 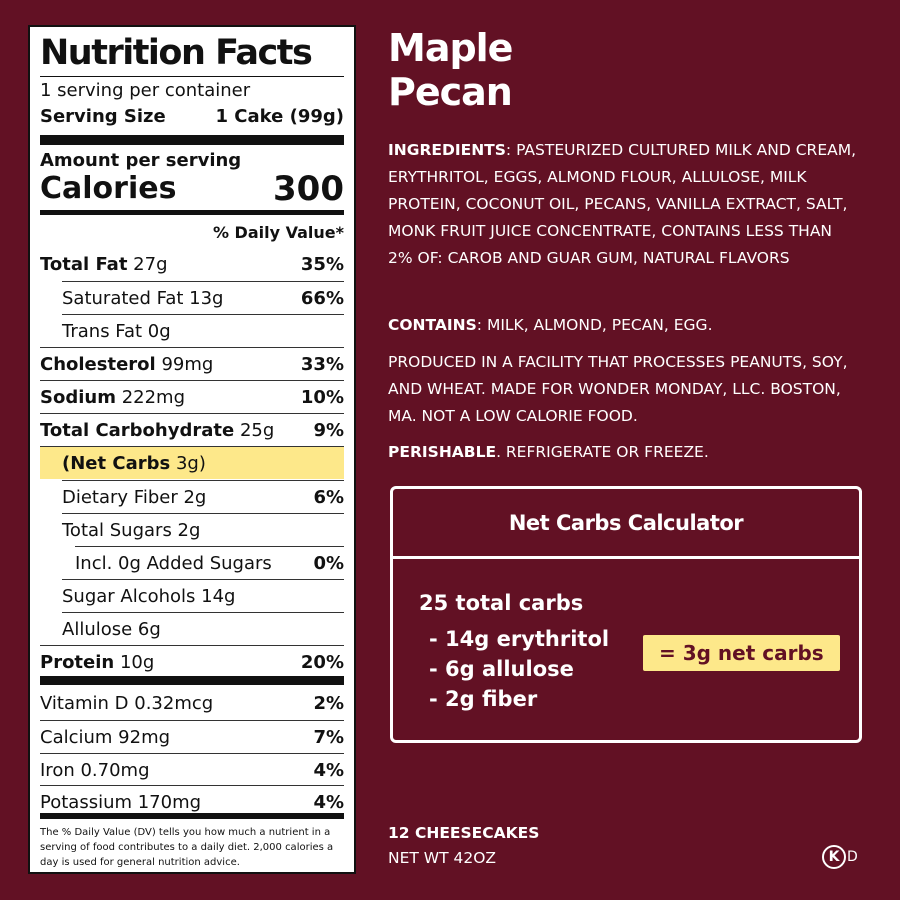 I want to click on nutrient-row: Incl. 0g Added Sugars 0%, so click(x=209, y=562).